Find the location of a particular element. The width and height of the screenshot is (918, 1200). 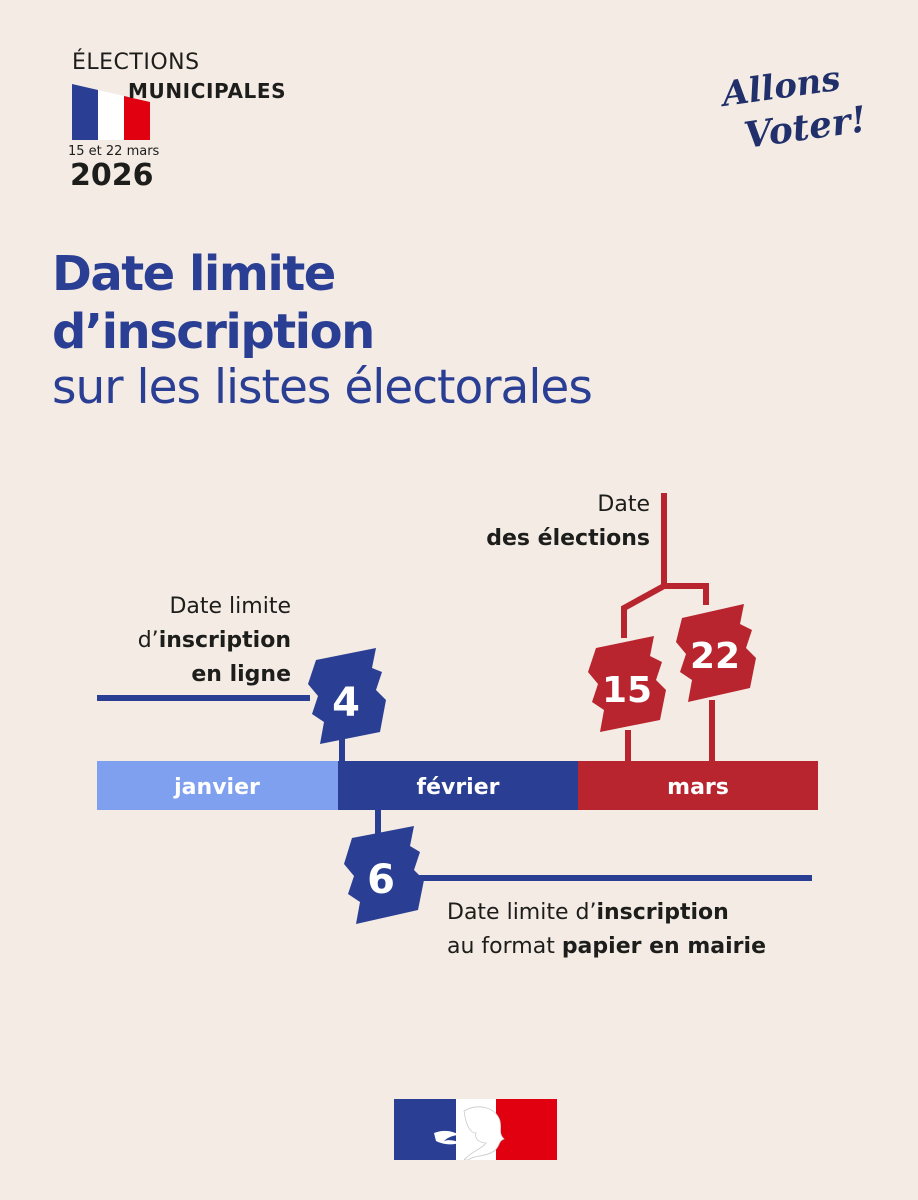

month-label-fevrier: février is located at coordinates (458, 787).